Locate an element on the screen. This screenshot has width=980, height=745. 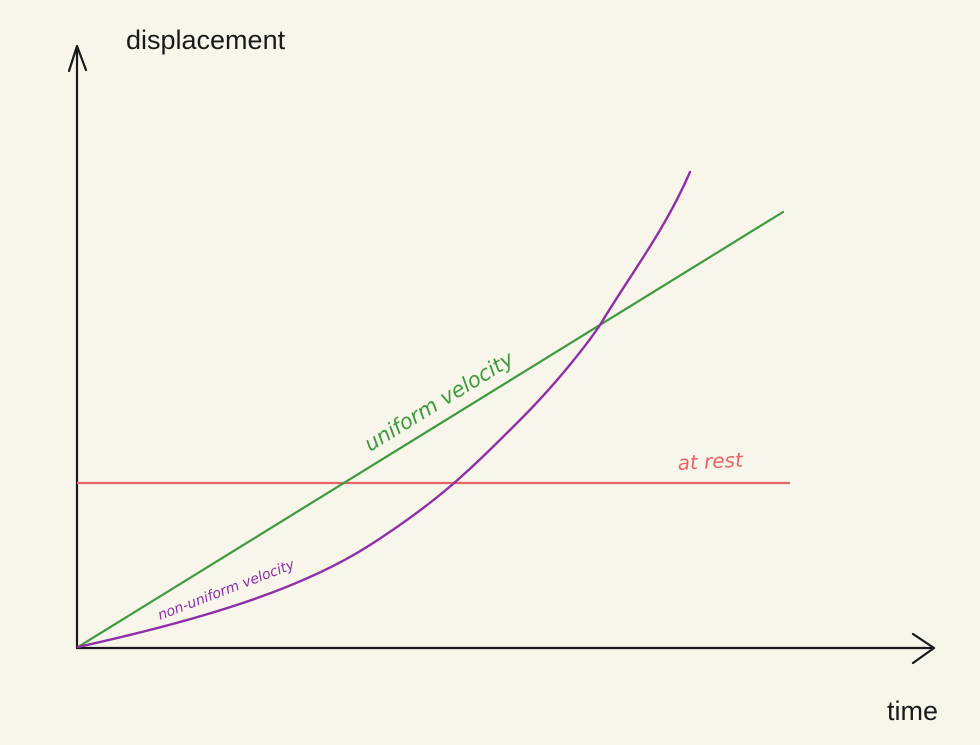
x-axis-label: time is located at coordinates (912, 711).